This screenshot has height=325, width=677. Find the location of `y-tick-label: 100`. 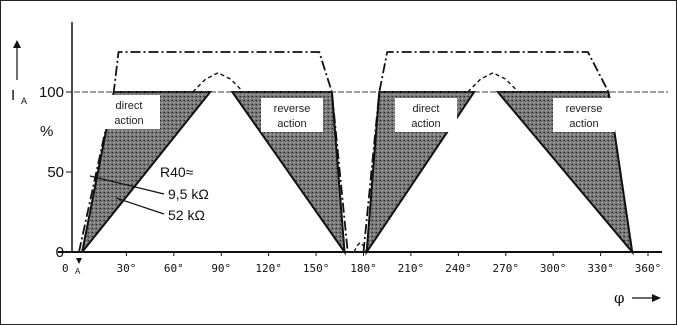

y-tick-label: 100 is located at coordinates (51, 92).